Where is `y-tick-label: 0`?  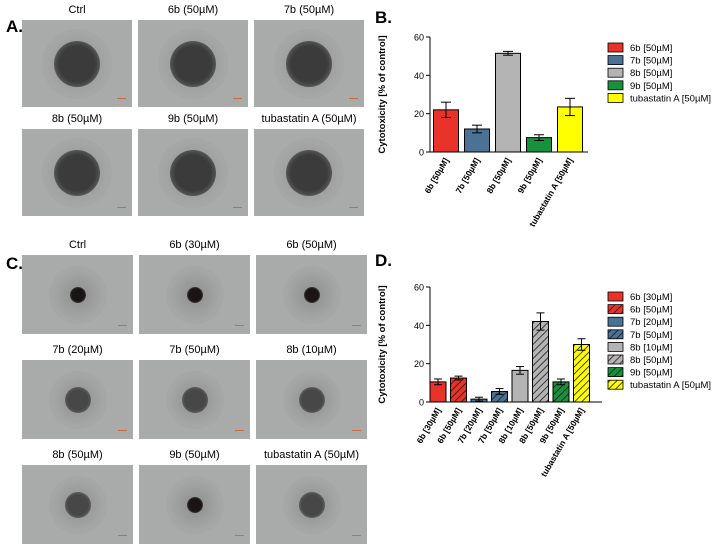
y-tick-label: 0 is located at coordinates (421, 403).